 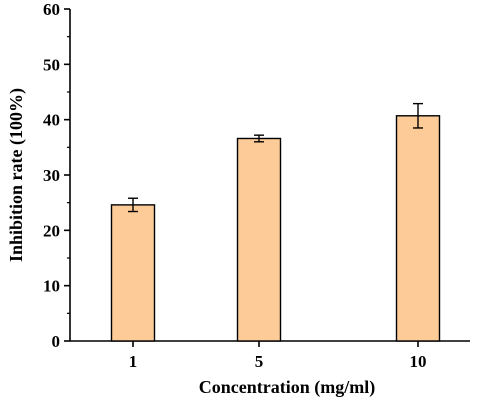 What do you see at coordinates (418, 361) in the screenshot?
I see `x-tick-label-10: 10` at bounding box center [418, 361].